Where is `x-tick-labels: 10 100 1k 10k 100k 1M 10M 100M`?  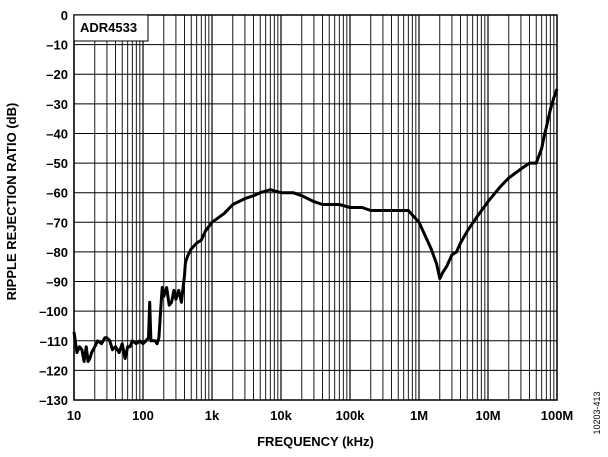 x-tick-labels: 10 100 1k 10k 100k 1M 10M 100M is located at coordinates (320, 415).